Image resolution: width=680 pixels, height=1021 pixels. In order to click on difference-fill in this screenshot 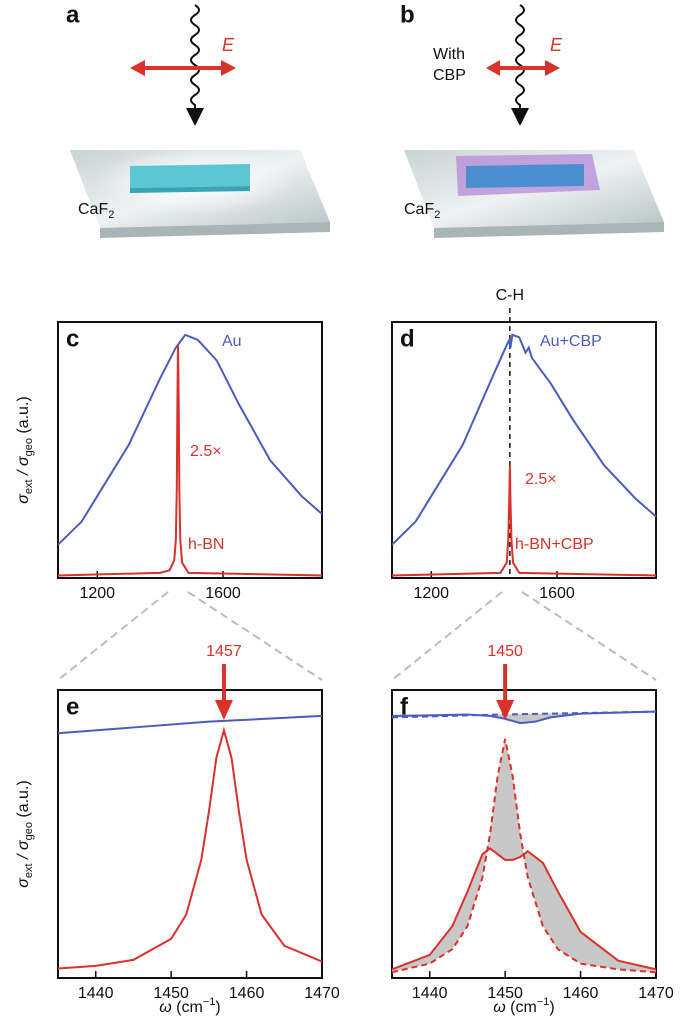, I will do `click(524, 717)`.